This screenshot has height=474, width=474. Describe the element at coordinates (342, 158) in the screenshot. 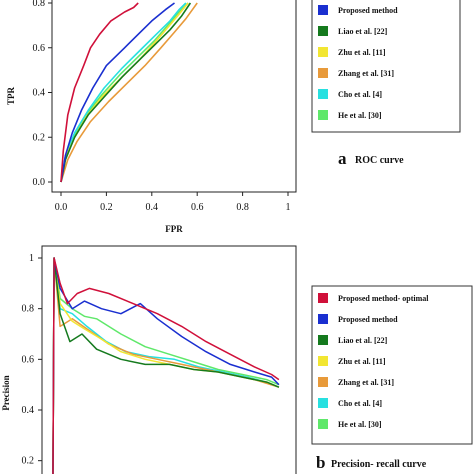

I see `roc-caption-letter: a` at that location.